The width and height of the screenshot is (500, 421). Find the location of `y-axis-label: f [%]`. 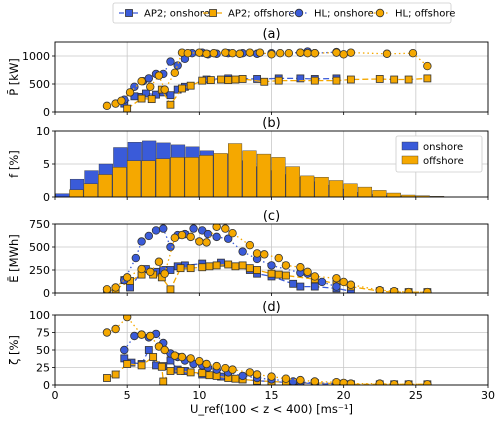

y-axis-label: f [%] is located at coordinates (14, 164).